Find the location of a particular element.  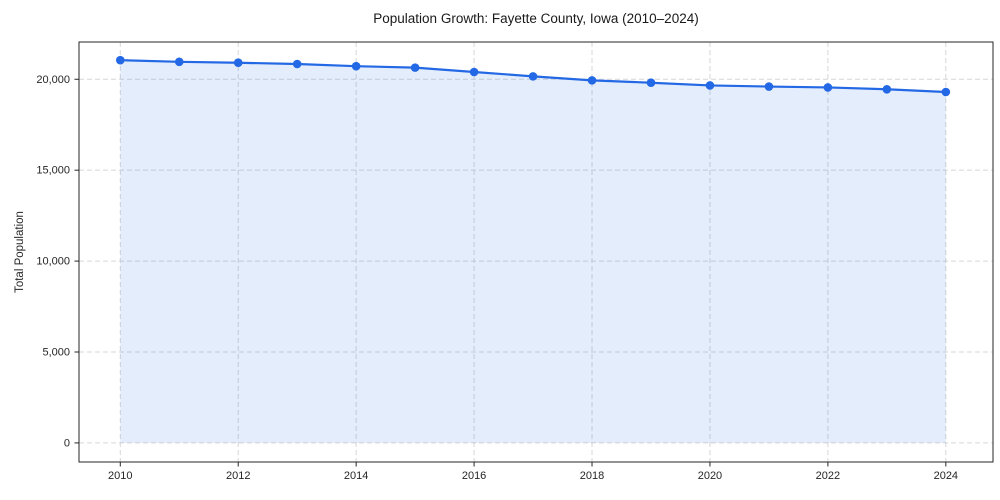

x-tick-label: 2022 is located at coordinates (828, 476).